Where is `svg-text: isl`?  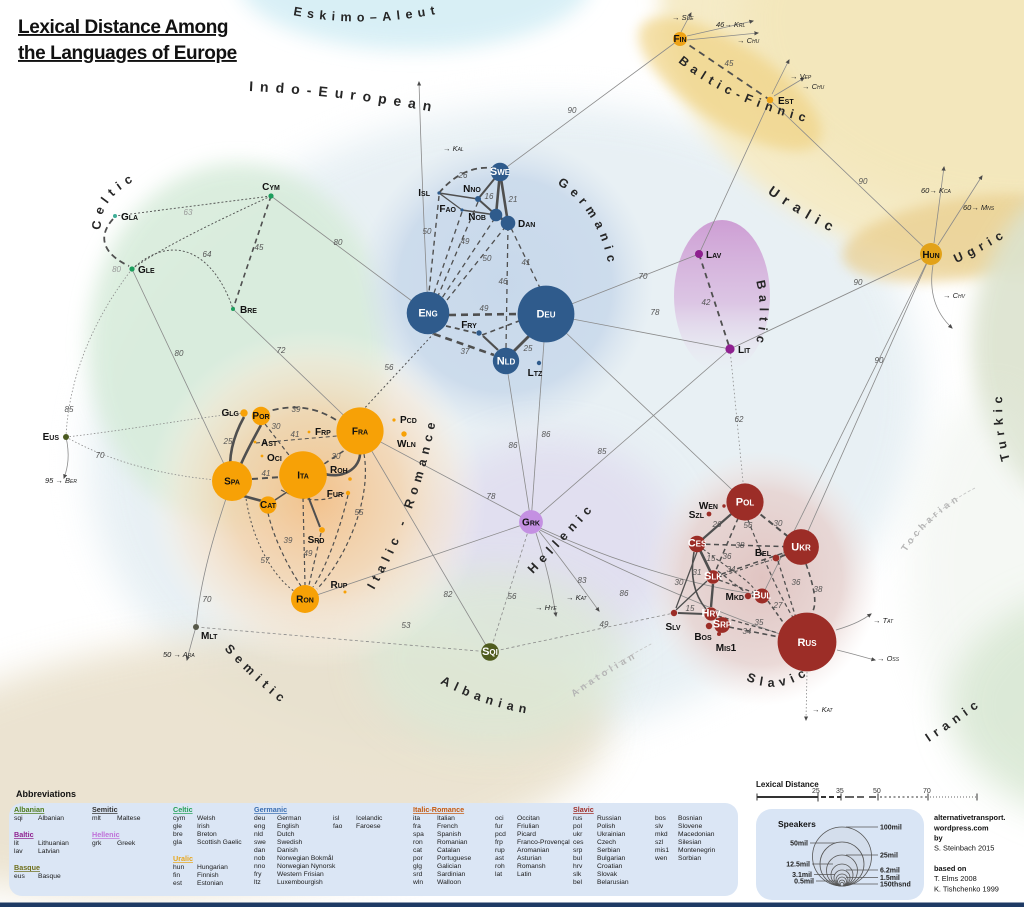
svg-text: isl is located at coordinates (336, 818).